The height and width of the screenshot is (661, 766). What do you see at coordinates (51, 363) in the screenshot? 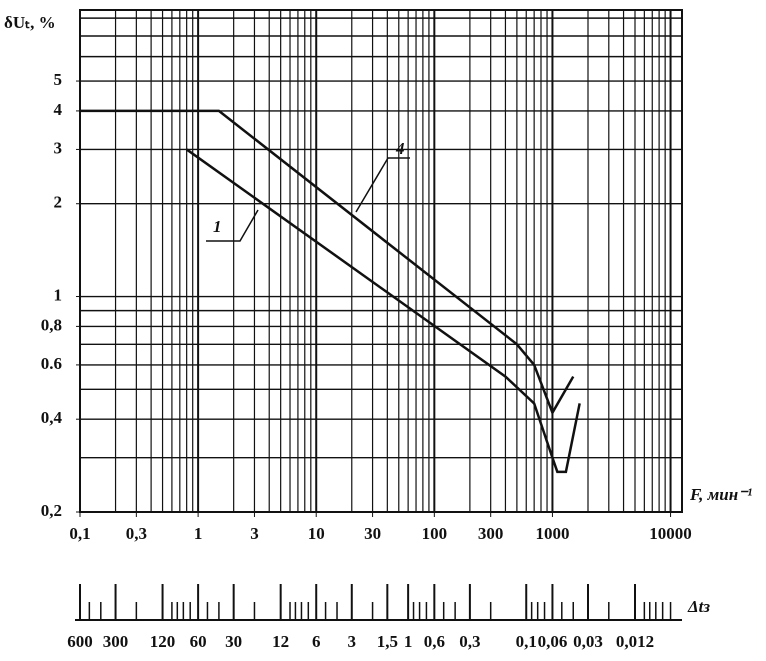
I see `y-tick-label: 0.6` at bounding box center [51, 363].